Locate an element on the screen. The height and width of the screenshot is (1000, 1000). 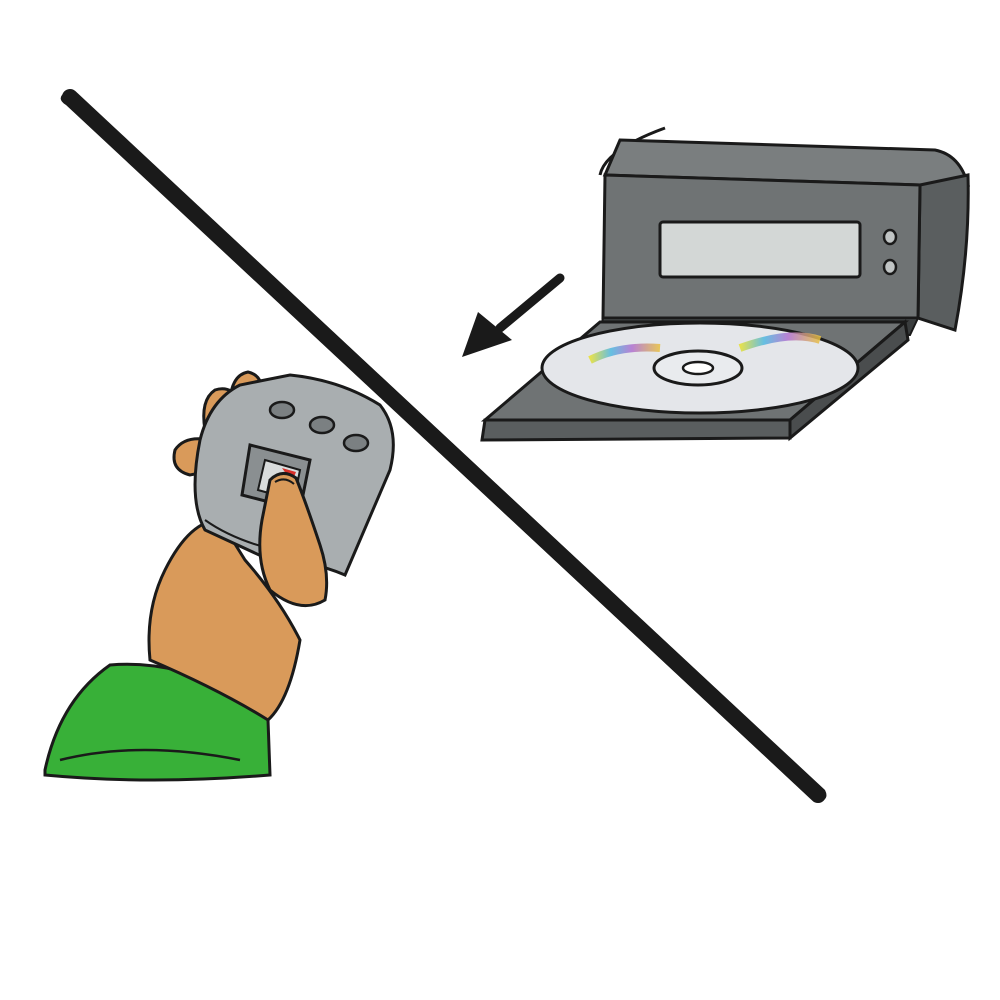
hand-holding-device-icon is located at coordinates (219, 576).